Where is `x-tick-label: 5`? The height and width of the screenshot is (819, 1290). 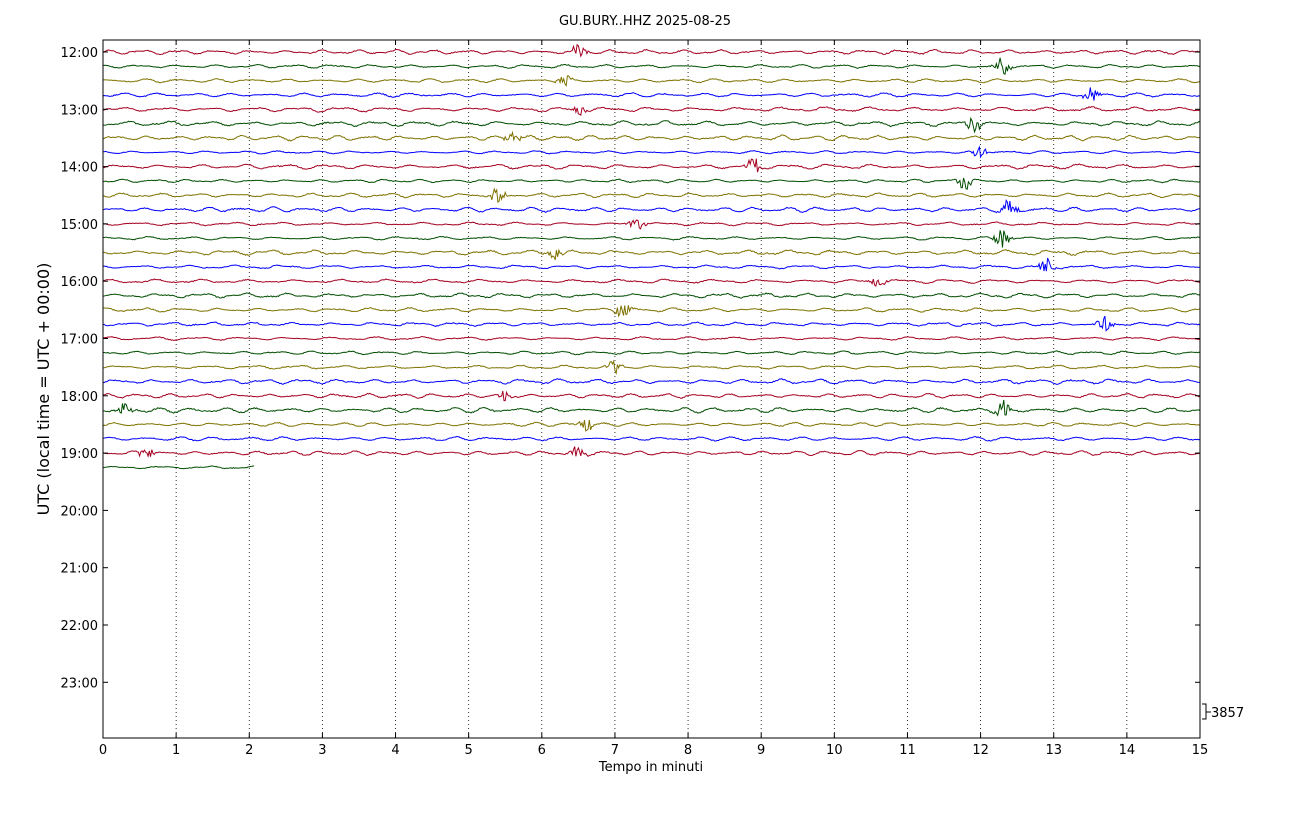 x-tick-label: 5 is located at coordinates (469, 750).